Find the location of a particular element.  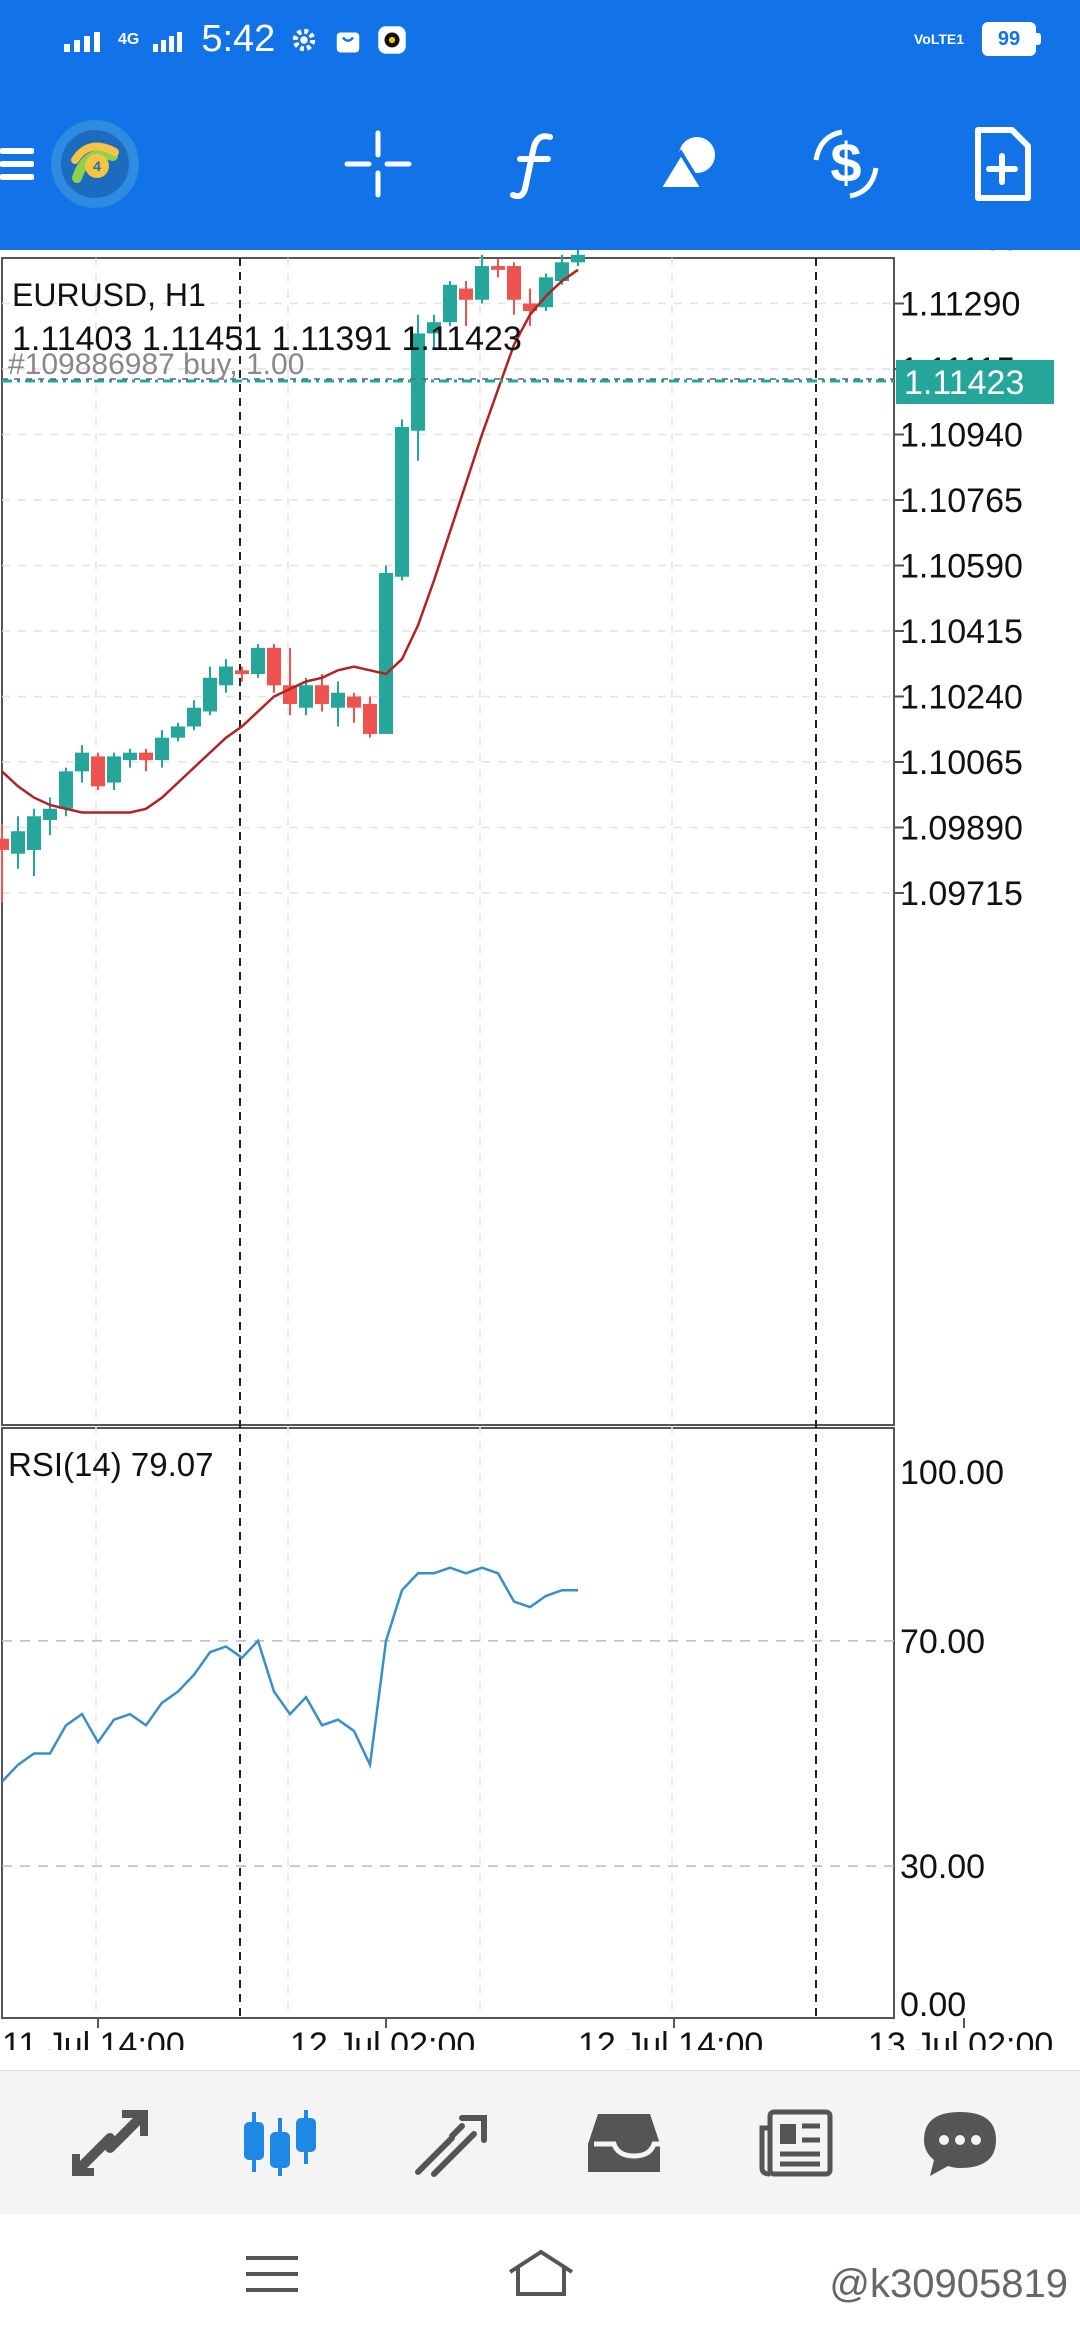

symbol-icon: $ is located at coordinates (846, 164).